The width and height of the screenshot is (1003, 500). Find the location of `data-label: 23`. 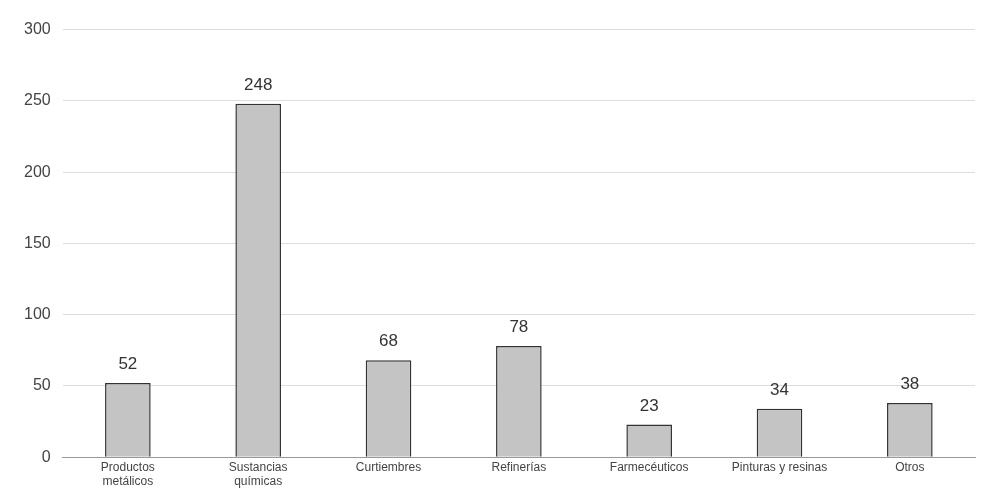

data-label: 23 is located at coordinates (649, 405).